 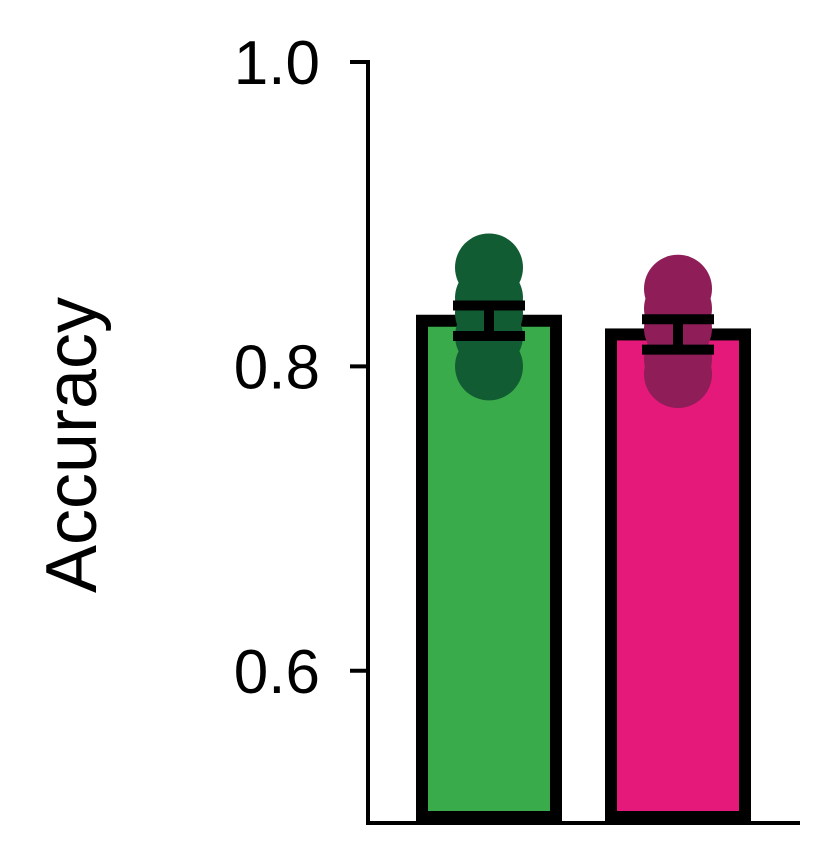 I want to click on y-tick-label: 0.6, so click(x=277, y=672).